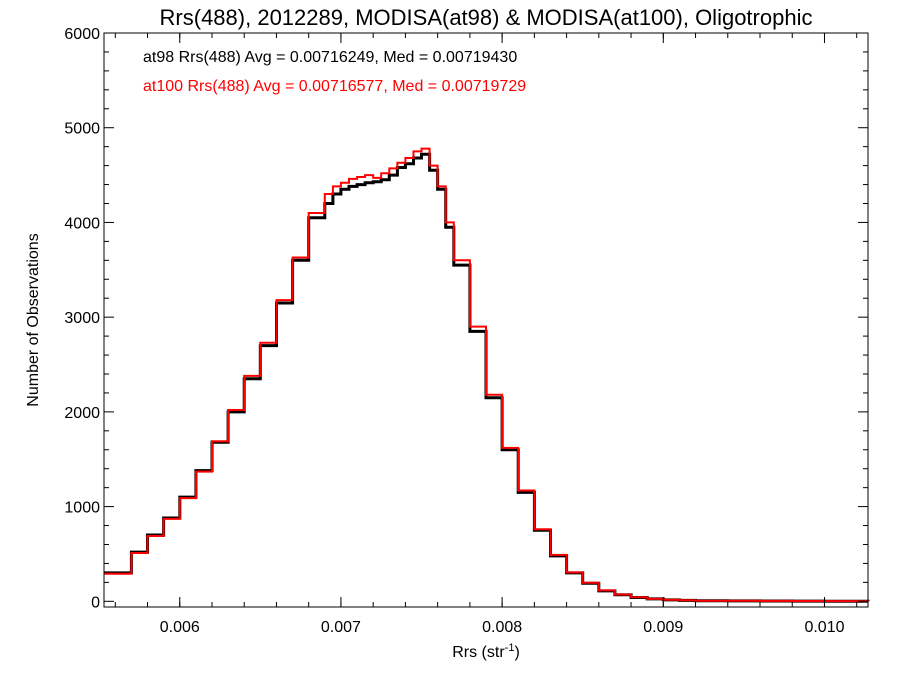 Image resolution: width=900 pixels, height=675 pixels. Describe the element at coordinates (82, 318) in the screenshot. I see `y-tick-label: 3000` at that location.